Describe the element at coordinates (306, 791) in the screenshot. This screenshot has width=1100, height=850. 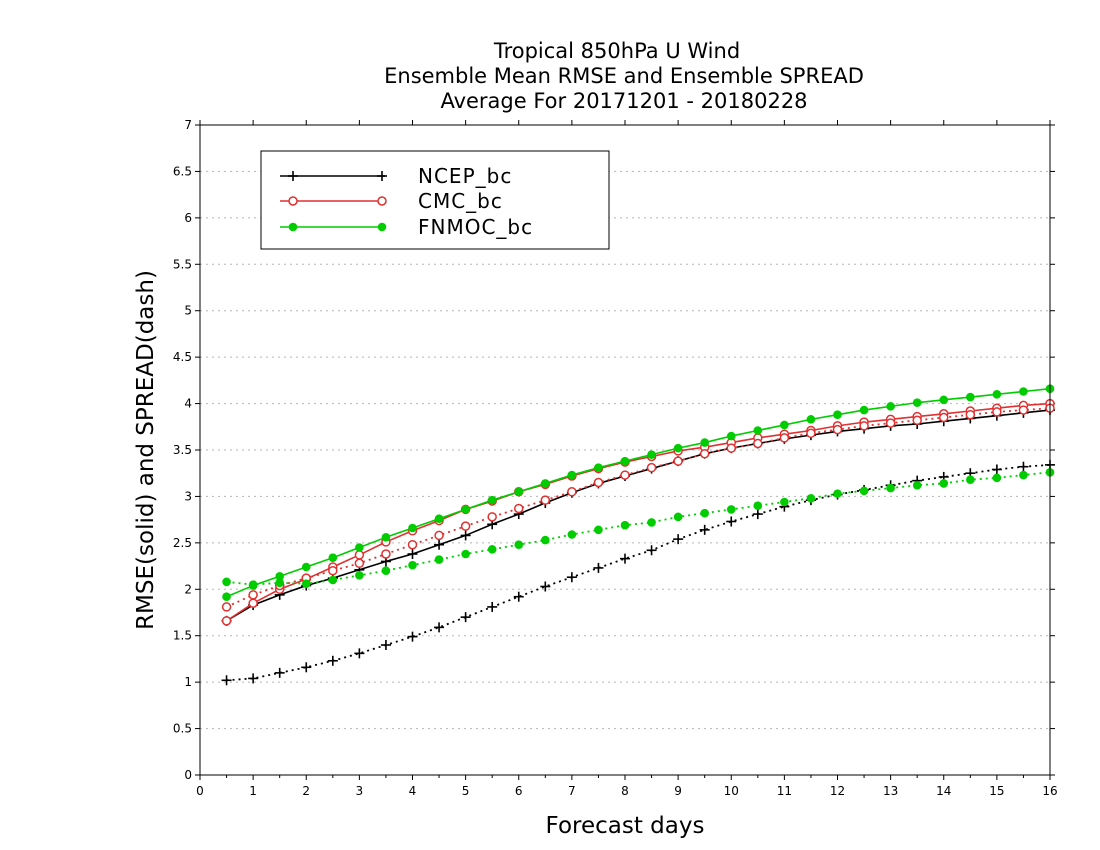
I see `x-tick-label: 2` at that location.